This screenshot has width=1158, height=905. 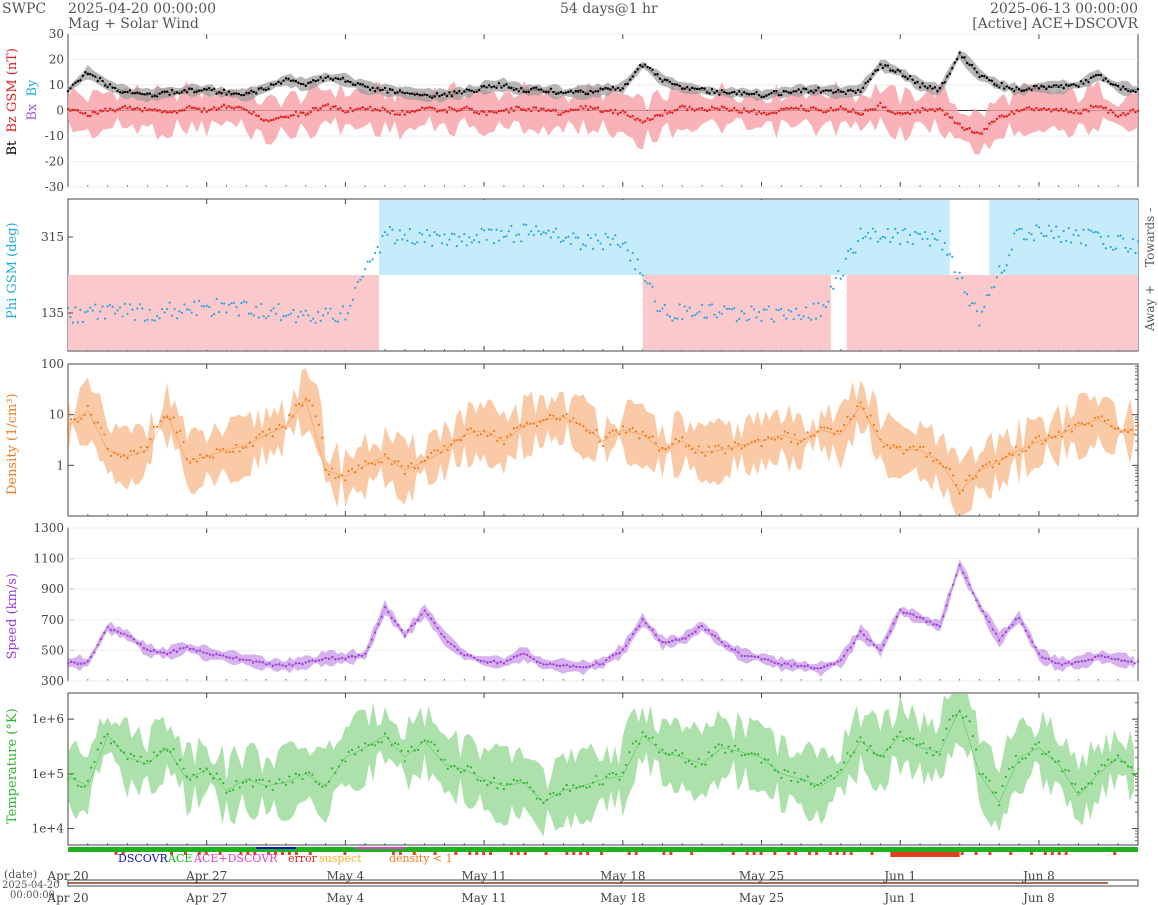 What do you see at coordinates (969, 312) in the screenshot?
I see `phi-sector-away` at bounding box center [969, 312].